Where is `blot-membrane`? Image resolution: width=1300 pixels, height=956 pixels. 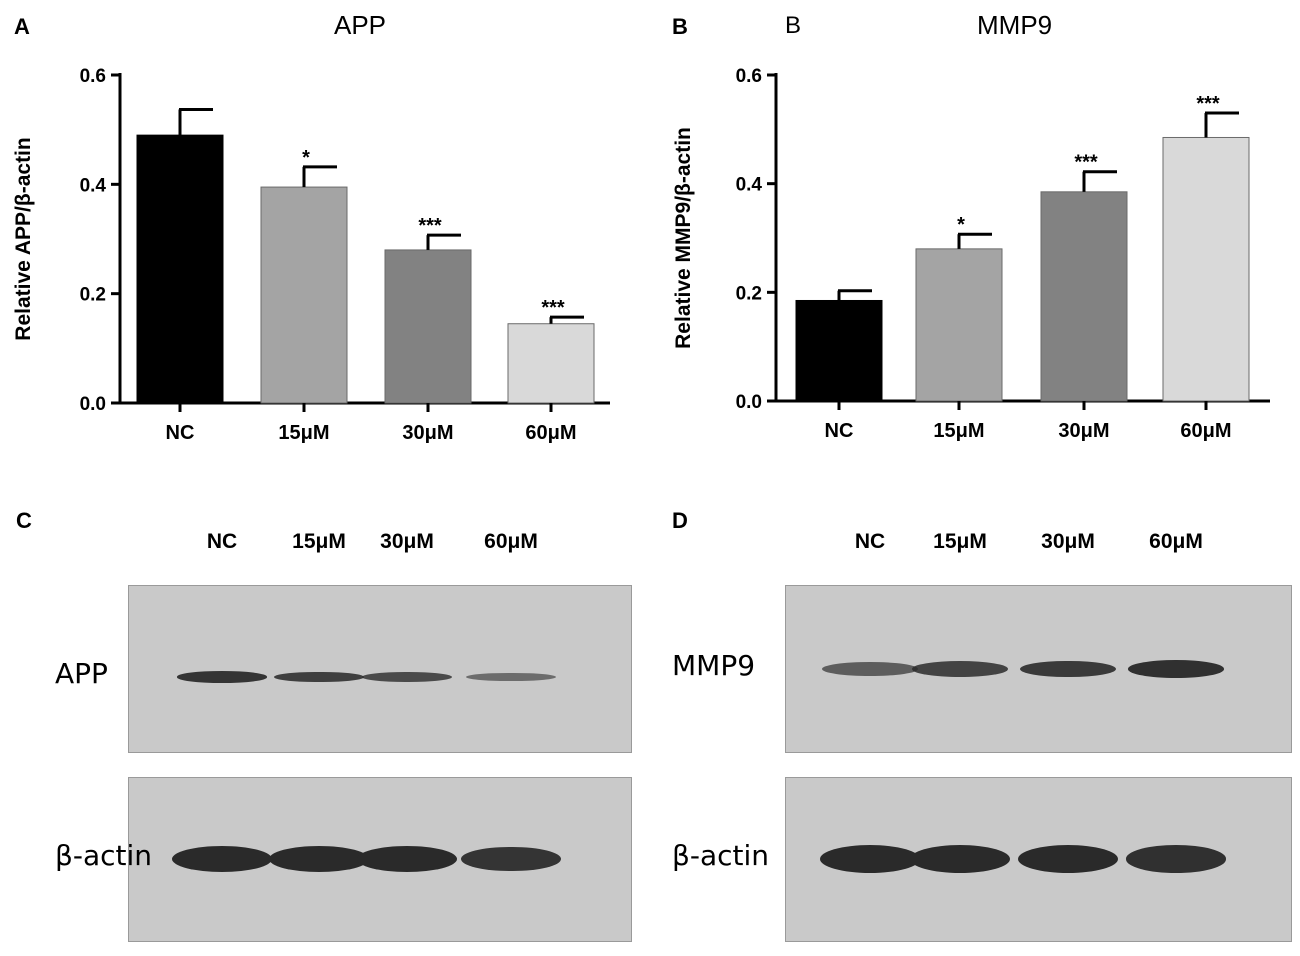 blot-membrane is located at coordinates (380, 669).